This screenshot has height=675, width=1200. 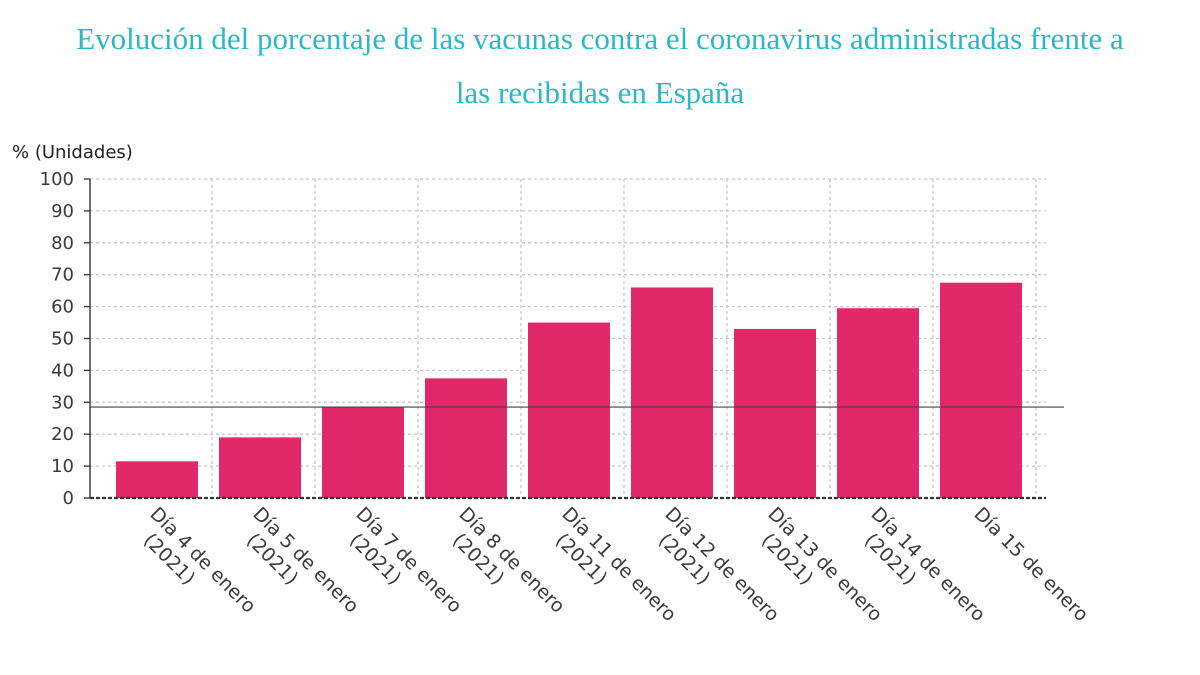 I want to click on y-tick-labels: 0 10 20 30 40 50 60 70 80 90 100, so click(x=57, y=339).